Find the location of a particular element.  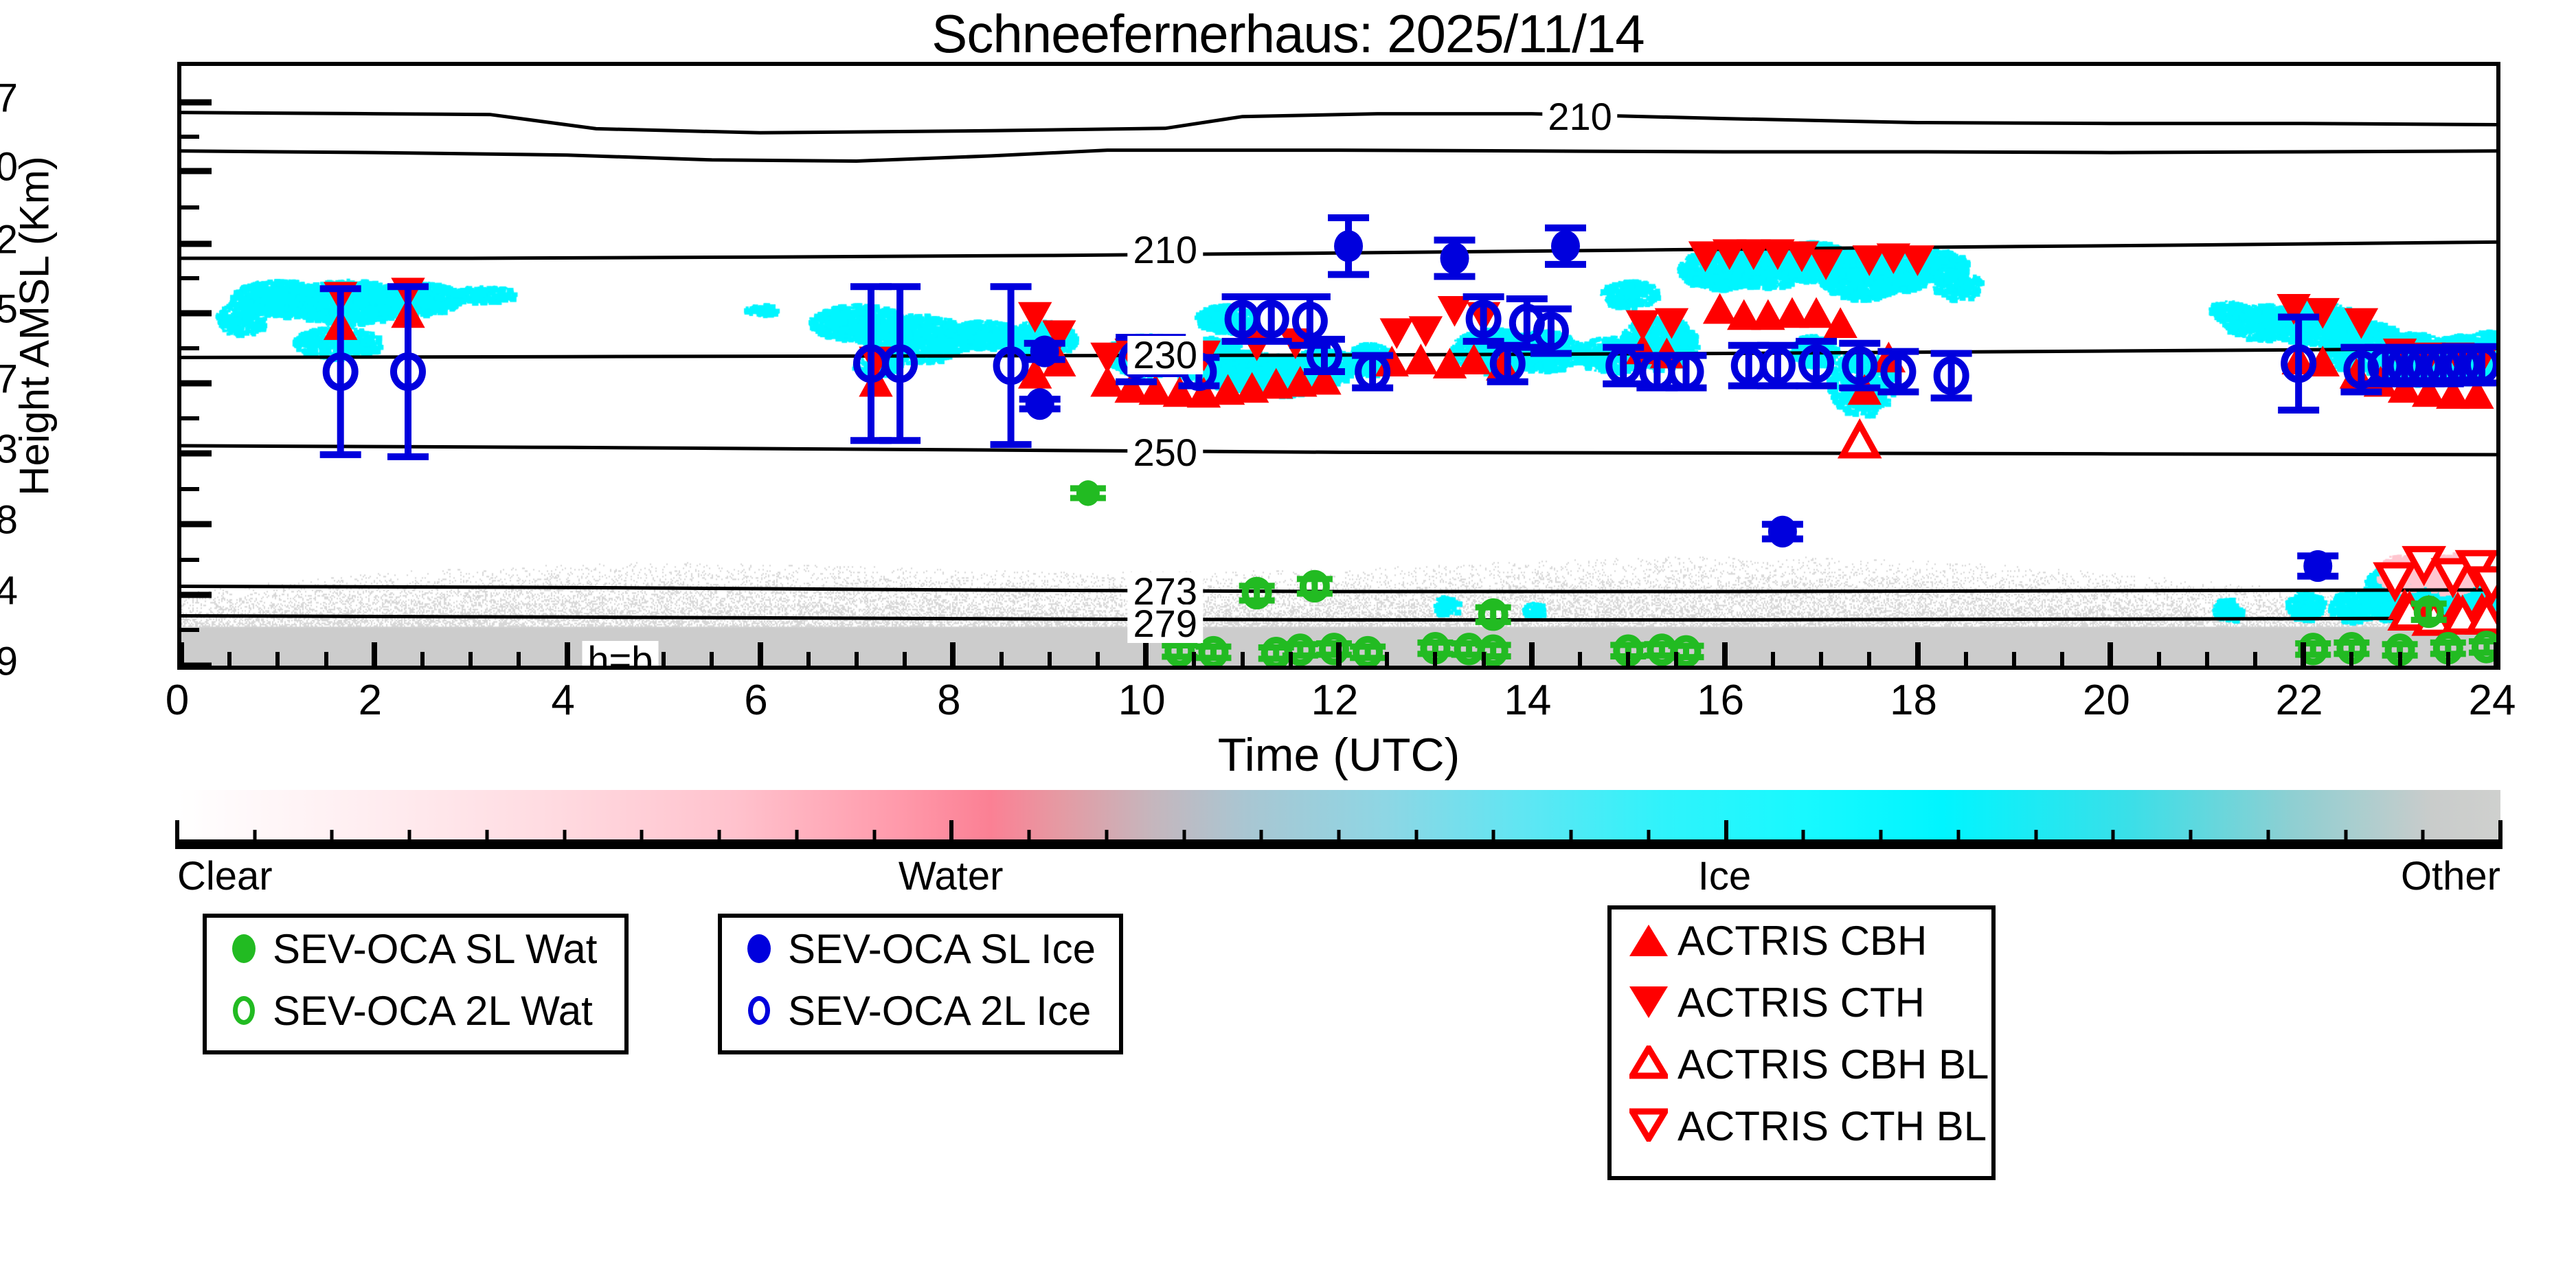

legend-item: ACTRIS CBH is located at coordinates (1801, 940).